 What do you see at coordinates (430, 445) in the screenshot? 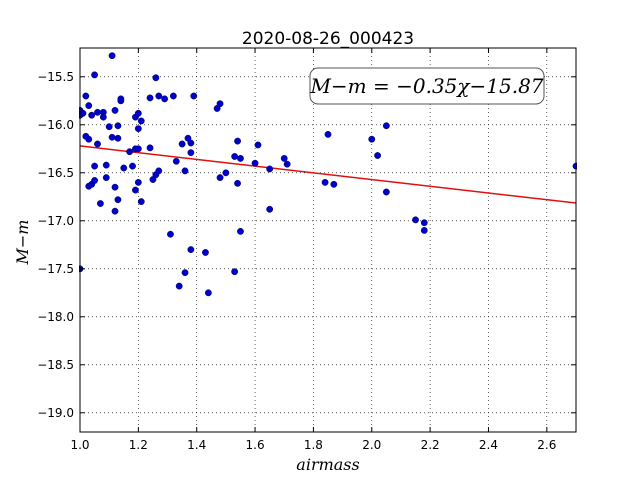
I see `x-tick-label: 2.2` at bounding box center [430, 445].